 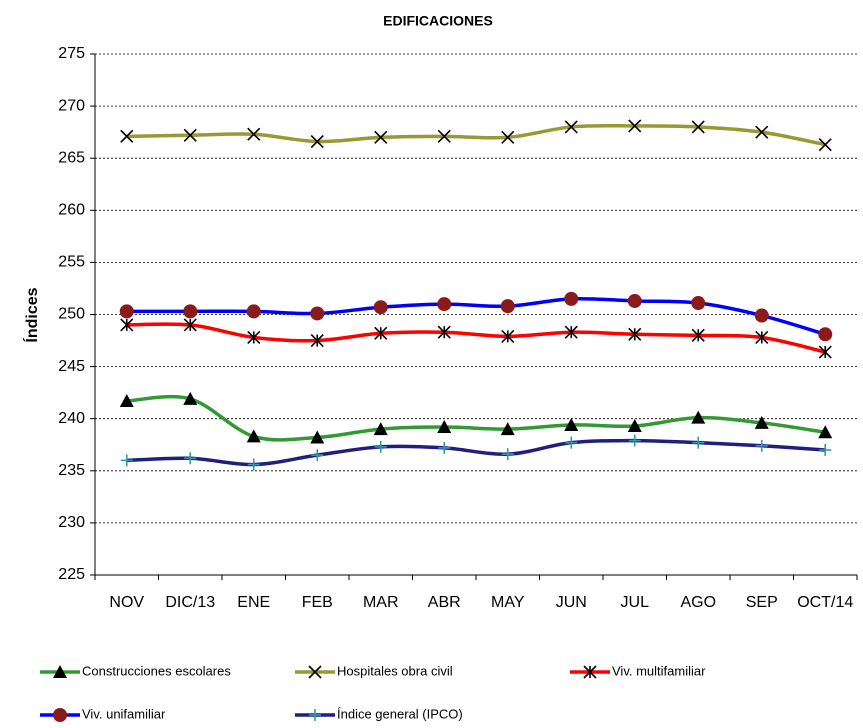 What do you see at coordinates (395, 670) in the screenshot?
I see `legend-label: Hospitales obra civil` at bounding box center [395, 670].